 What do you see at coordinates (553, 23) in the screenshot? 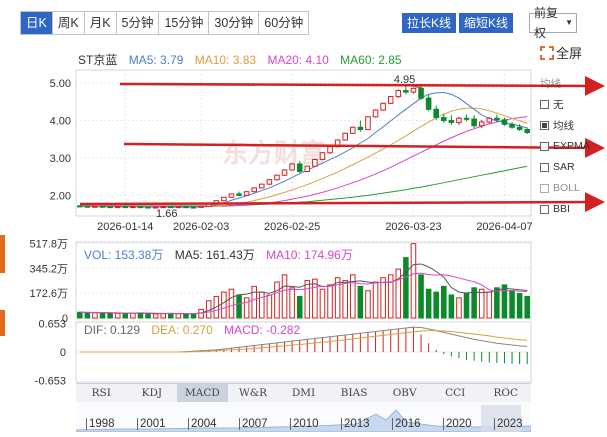
I see `adjust-select: 前复权 ▼` at bounding box center [553, 23].